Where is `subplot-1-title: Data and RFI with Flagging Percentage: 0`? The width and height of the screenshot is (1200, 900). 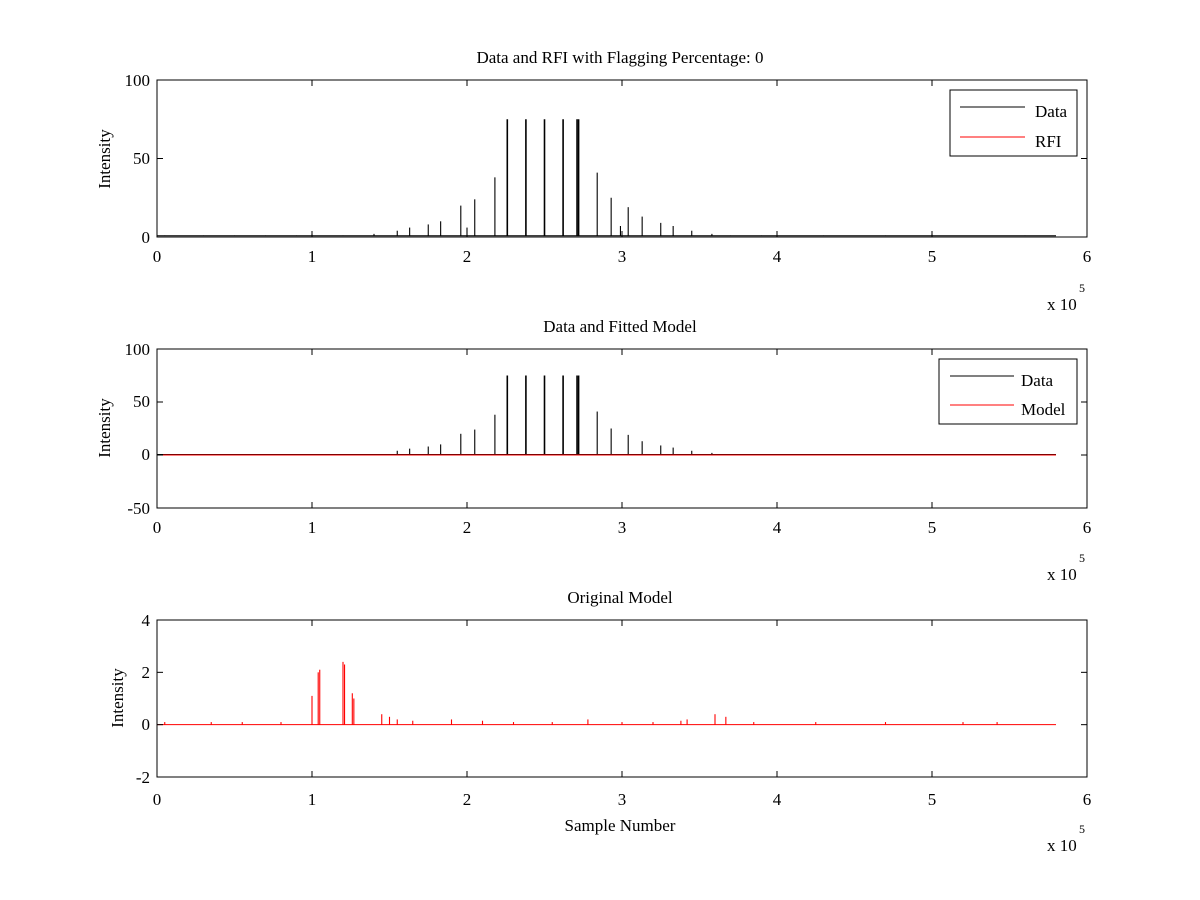
subplot-1-title: Data and RFI with Flagging Percentage: 0 is located at coordinates (619, 57).